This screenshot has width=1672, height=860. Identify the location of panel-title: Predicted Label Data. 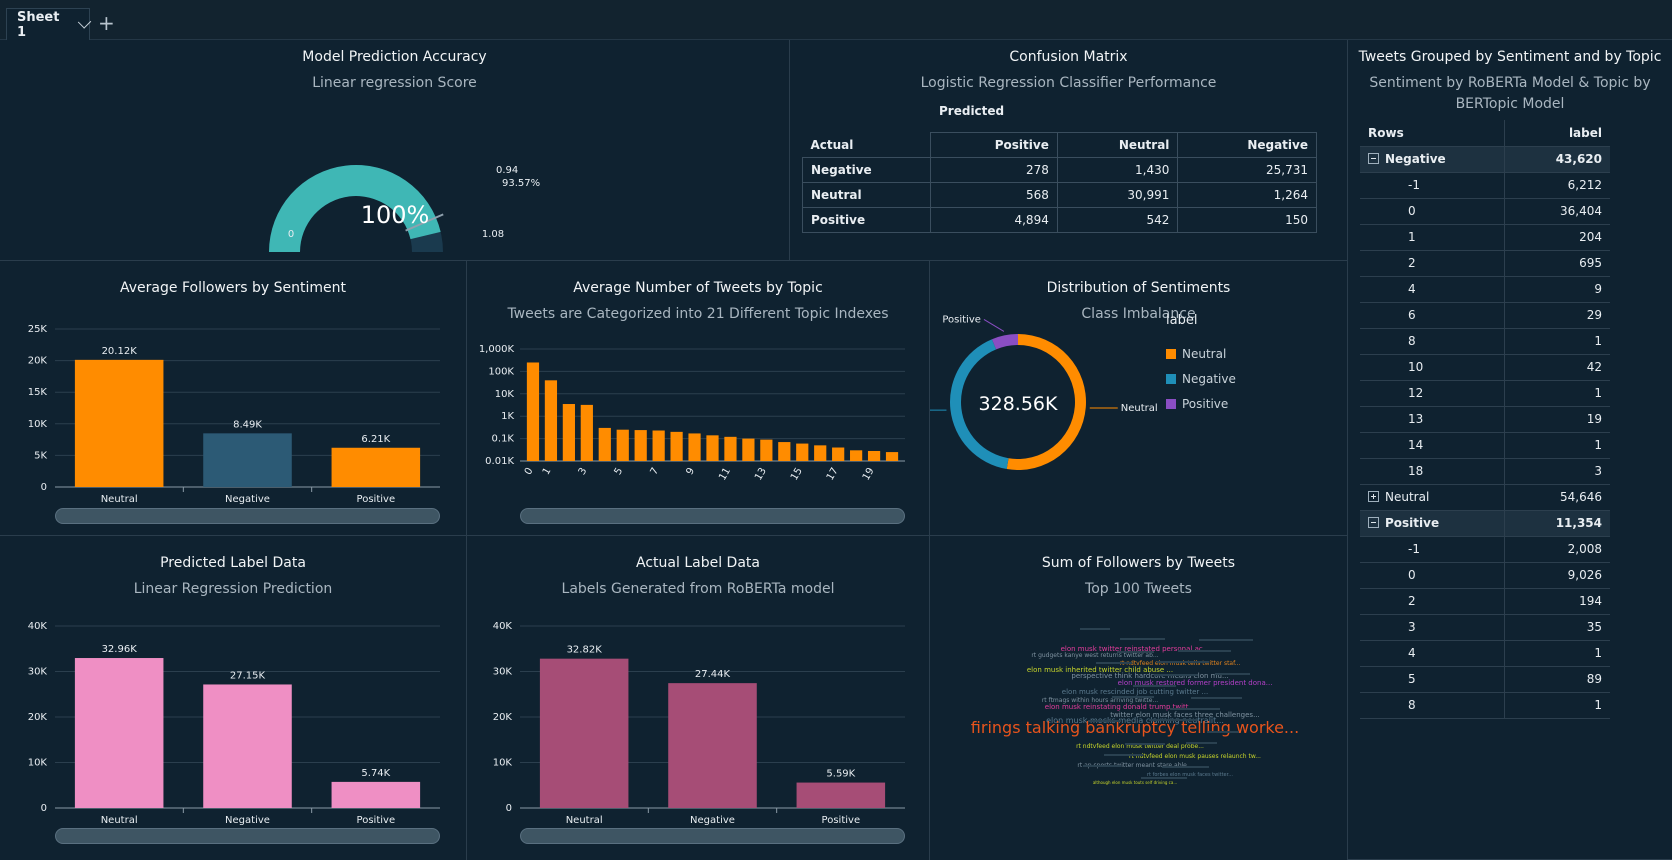
(233, 563).